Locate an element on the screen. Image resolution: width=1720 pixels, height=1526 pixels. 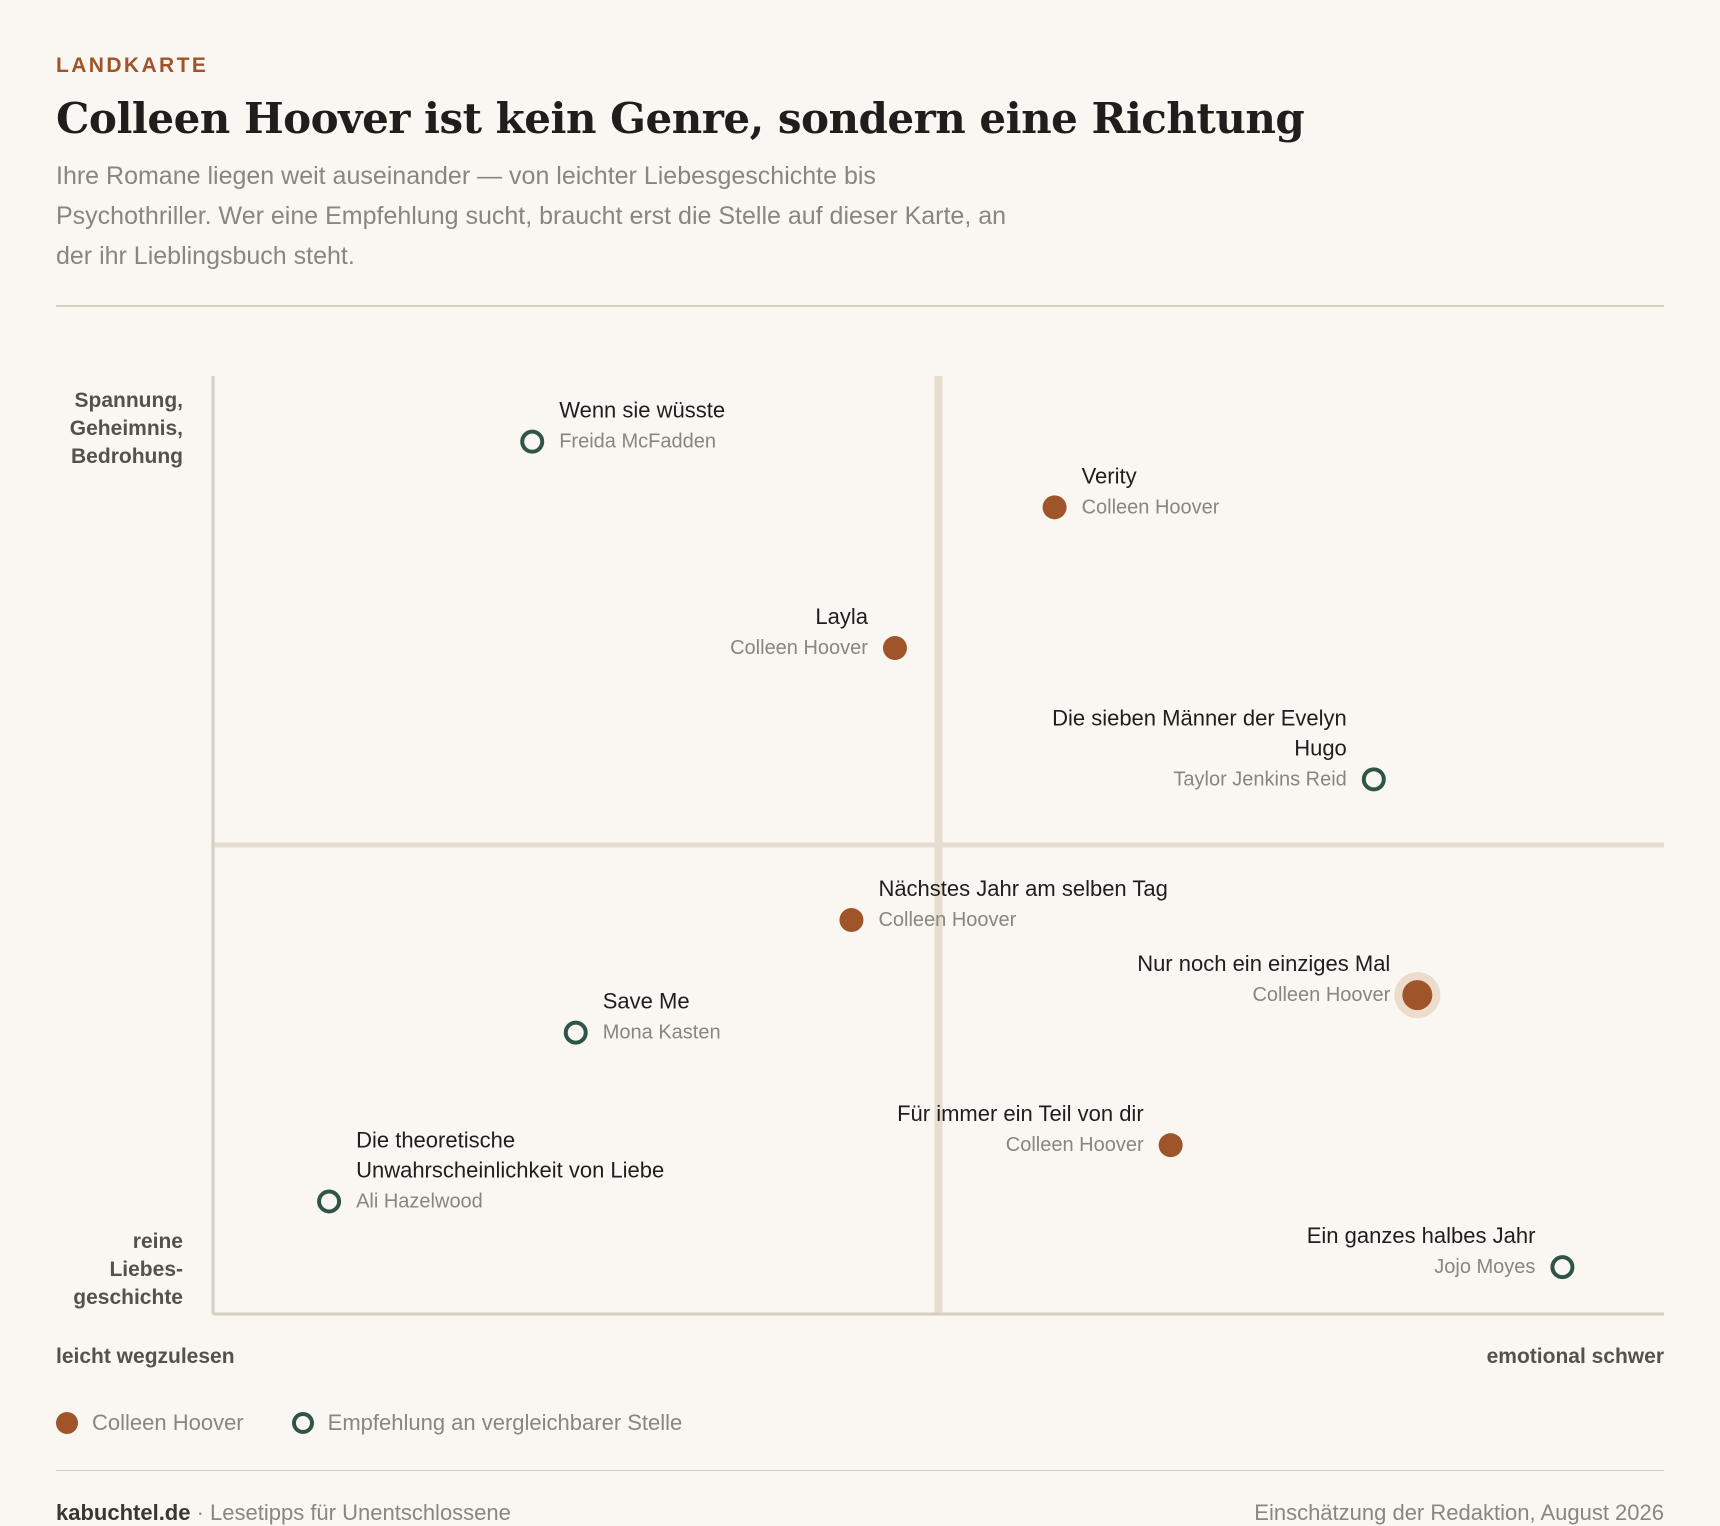
hoover-point-2-author: Colleen Hoover is located at coordinates (799, 648).